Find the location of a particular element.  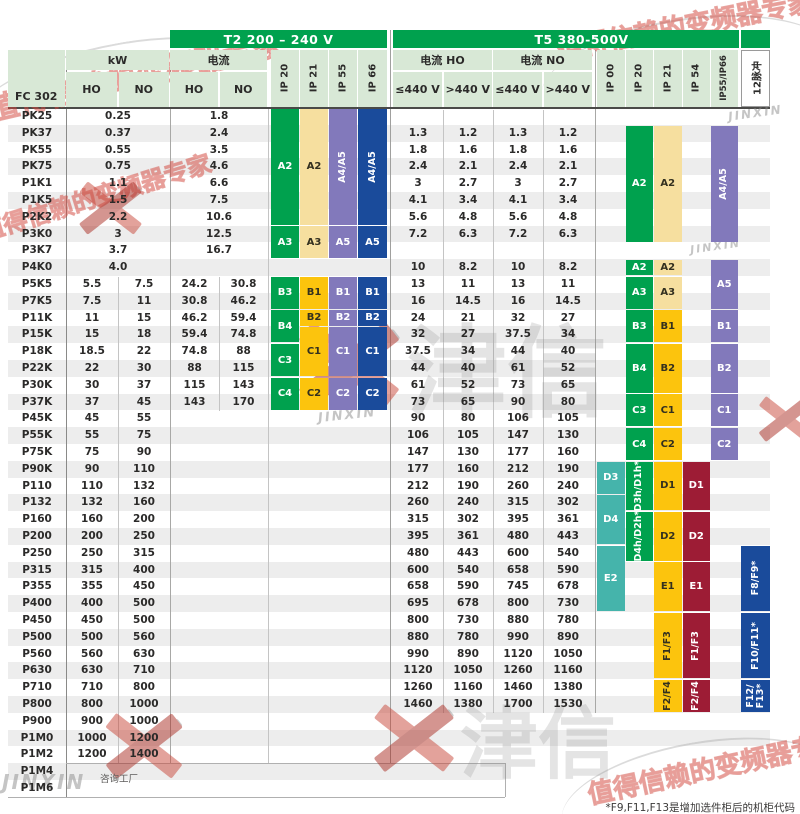

frame-cell-C2: C2 is located at coordinates (314, 393).